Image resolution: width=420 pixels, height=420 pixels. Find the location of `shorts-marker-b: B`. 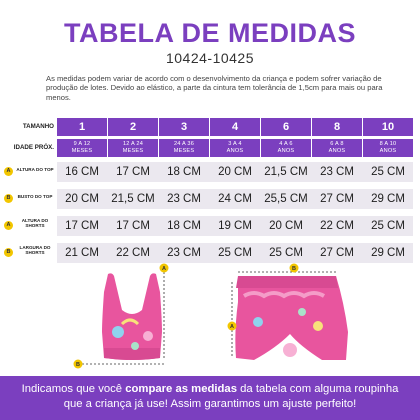

shorts-marker-b: B is located at coordinates (294, 269).